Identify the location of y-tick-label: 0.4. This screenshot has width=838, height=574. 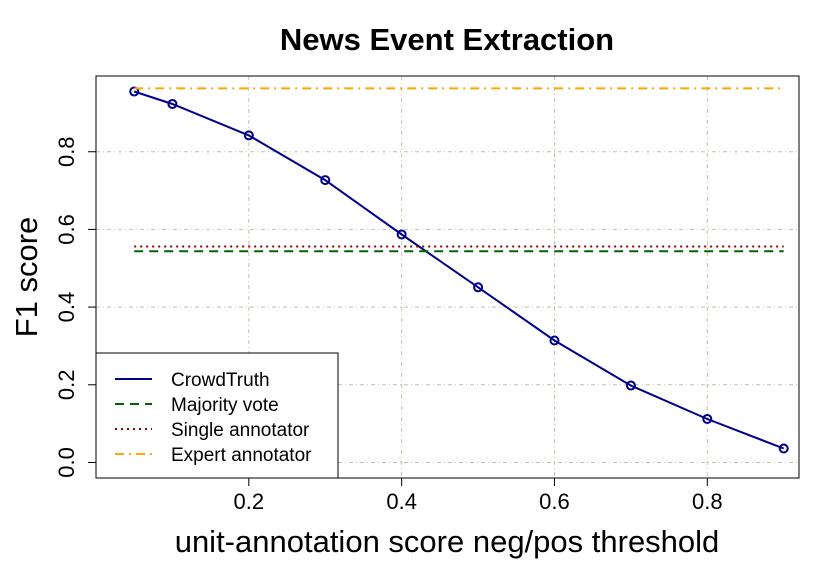
(66, 307).